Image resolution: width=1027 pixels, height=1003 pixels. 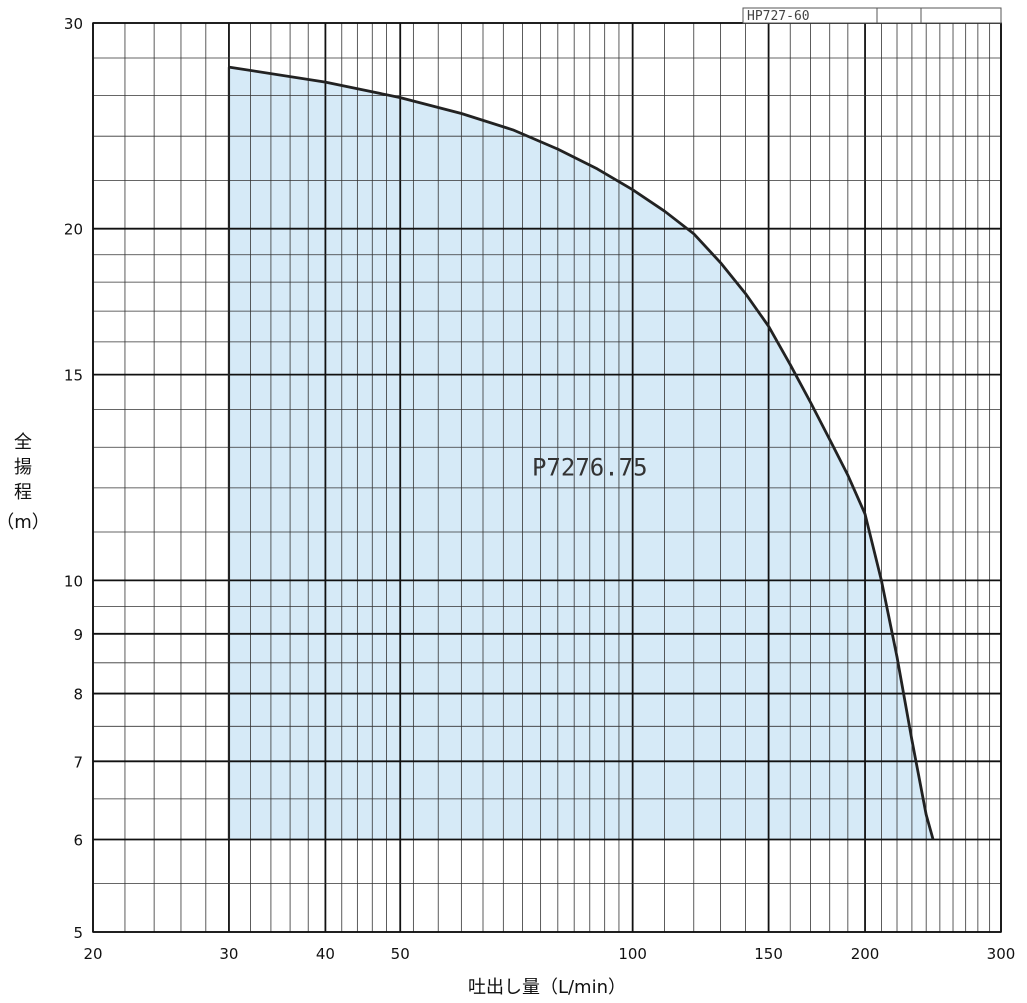 I want to click on model-code-text: HP727-60, so click(x=778, y=16).